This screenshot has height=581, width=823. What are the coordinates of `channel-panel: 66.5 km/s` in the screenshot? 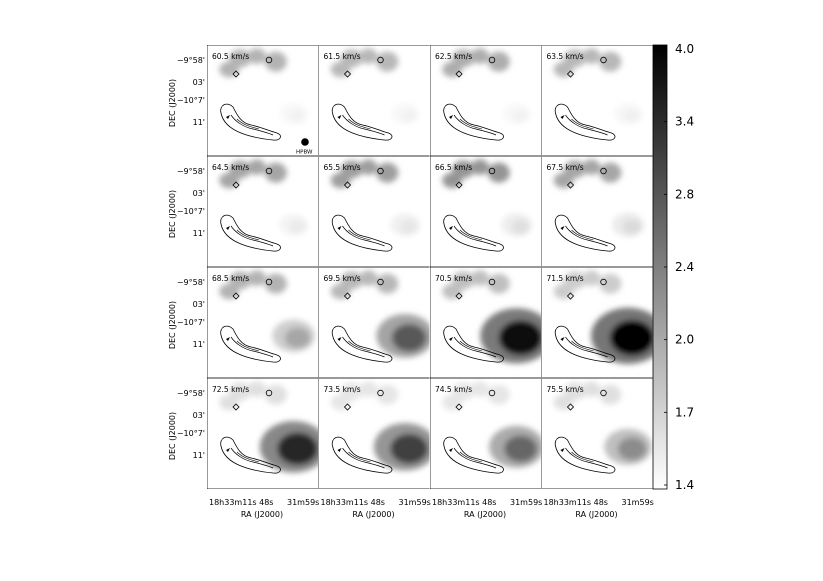 It's located at (485, 211).